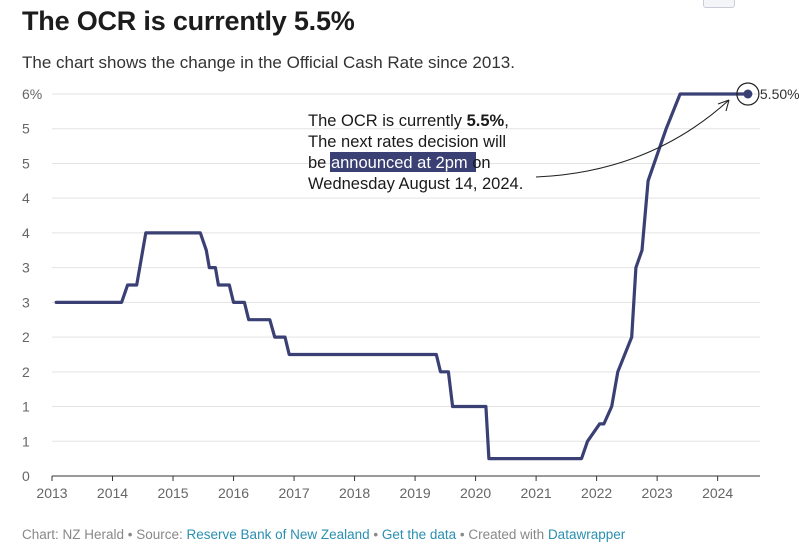  Describe the element at coordinates (719, 4) in the screenshot. I see `share-icon` at that location.